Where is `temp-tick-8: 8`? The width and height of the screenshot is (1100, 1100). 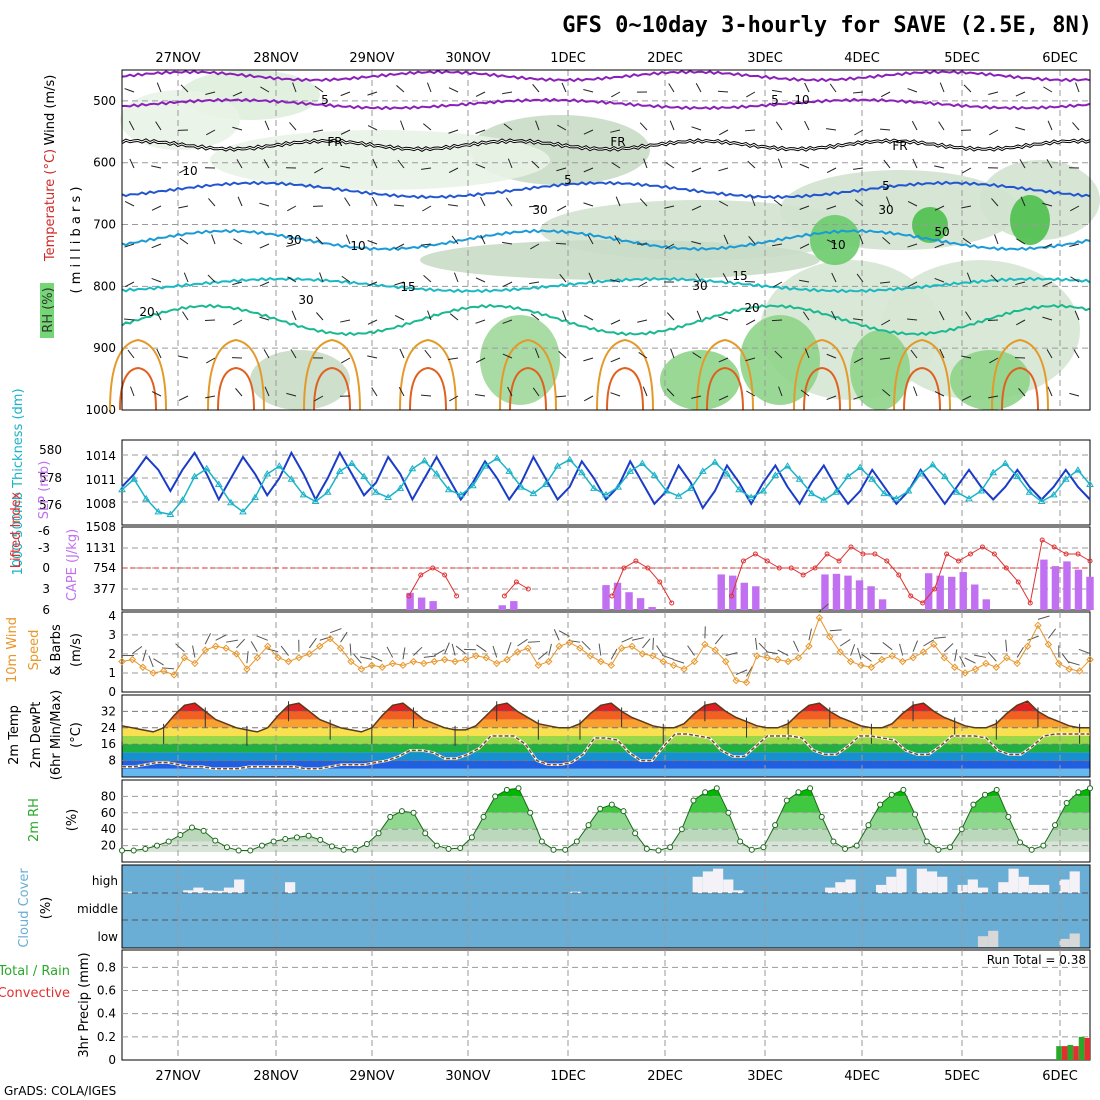
temp-tick-8: 8 is located at coordinates (112, 761).